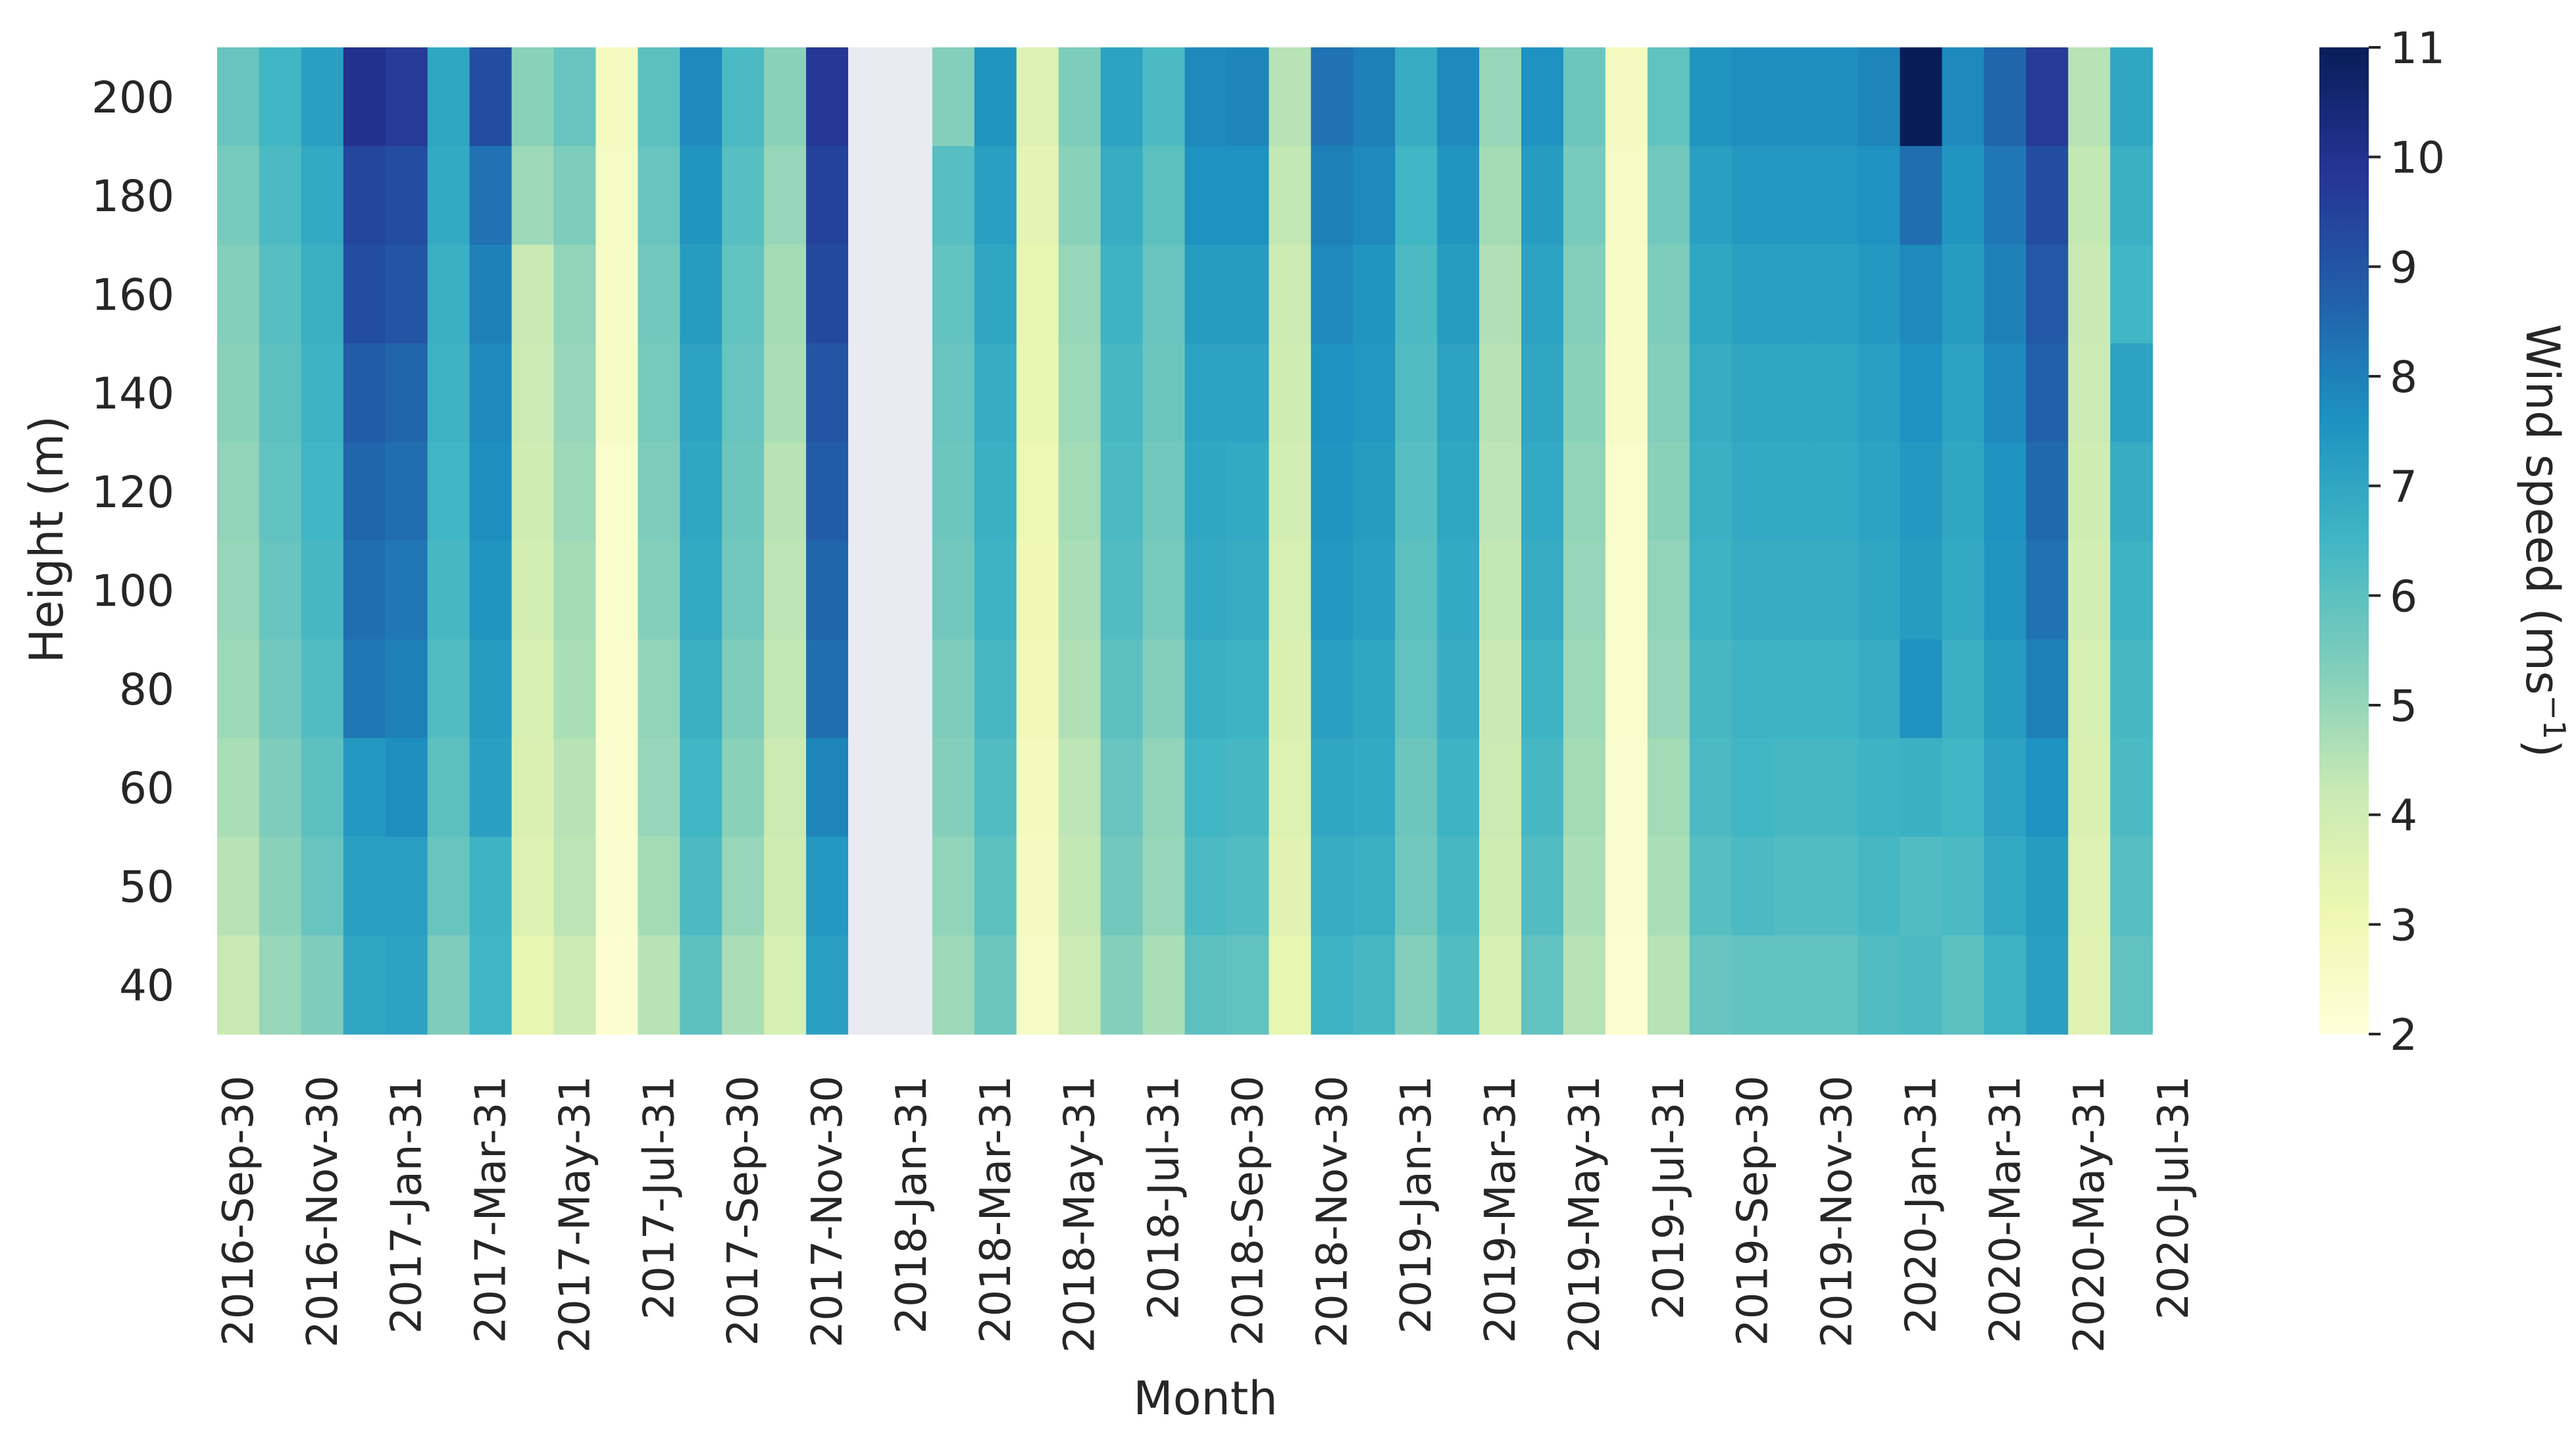  What do you see at coordinates (2407, 541) in the screenshot?
I see `colorbar-ticks: 2 3 4 5 6 7 8 9 10 11` at bounding box center [2407, 541].